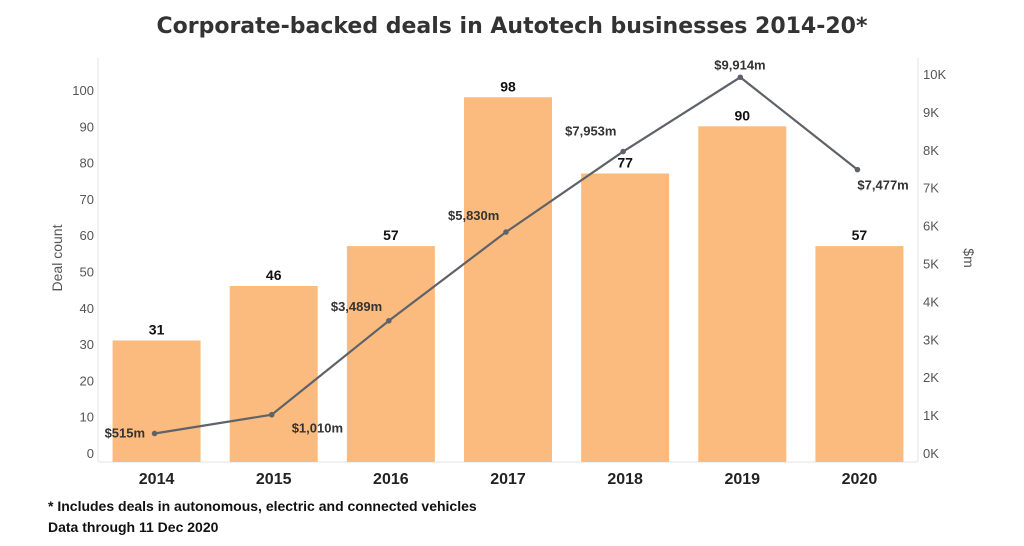 This screenshot has height=546, width=1024. I want to click on bar-2015, so click(273, 374).